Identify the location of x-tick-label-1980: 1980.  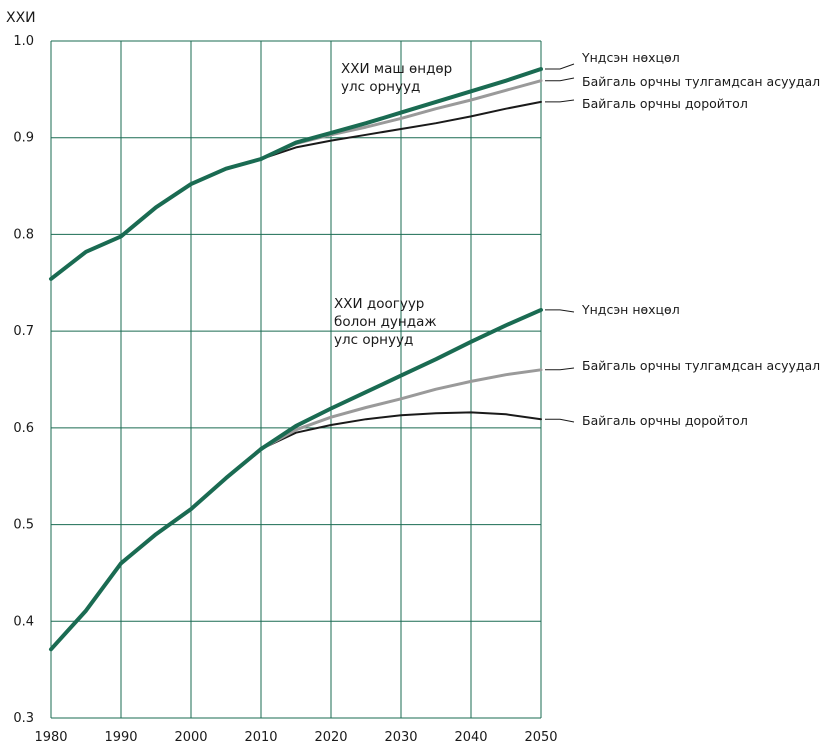
(50, 737).